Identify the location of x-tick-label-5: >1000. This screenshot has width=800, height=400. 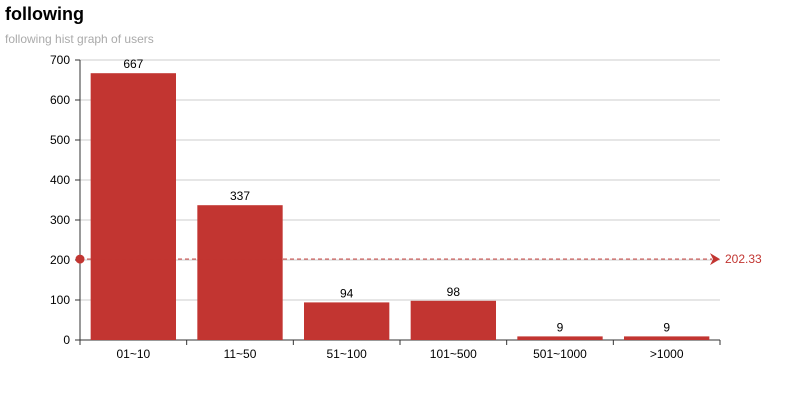
(667, 354).